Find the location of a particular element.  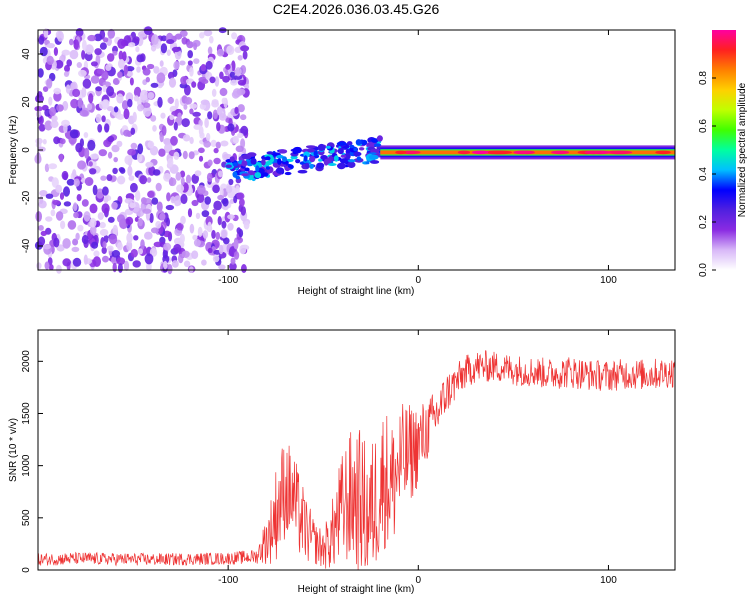

snr-y-axis: 0 500 1000 1500 2000 is located at coordinates (32, 461).